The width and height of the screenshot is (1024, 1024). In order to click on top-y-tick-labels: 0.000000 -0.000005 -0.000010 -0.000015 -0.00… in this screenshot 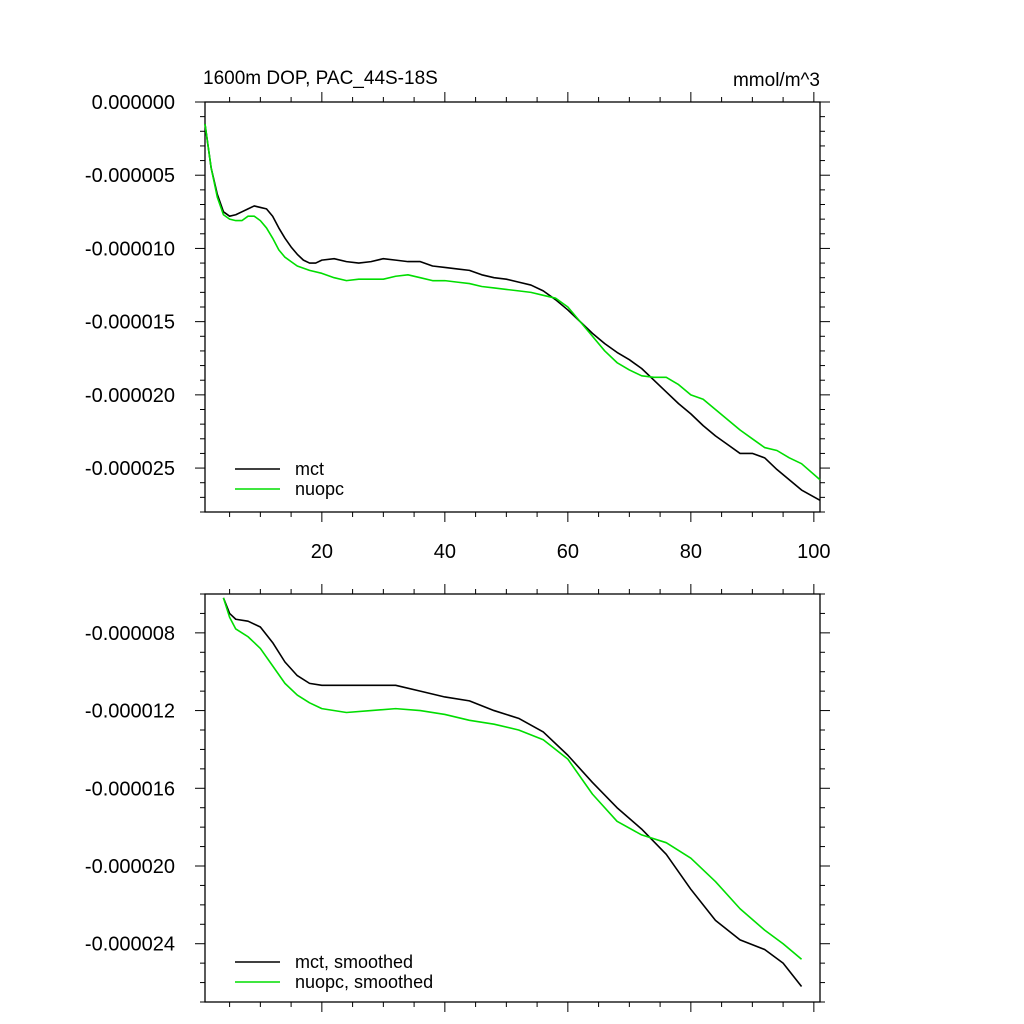, I will do `click(130, 286)`.